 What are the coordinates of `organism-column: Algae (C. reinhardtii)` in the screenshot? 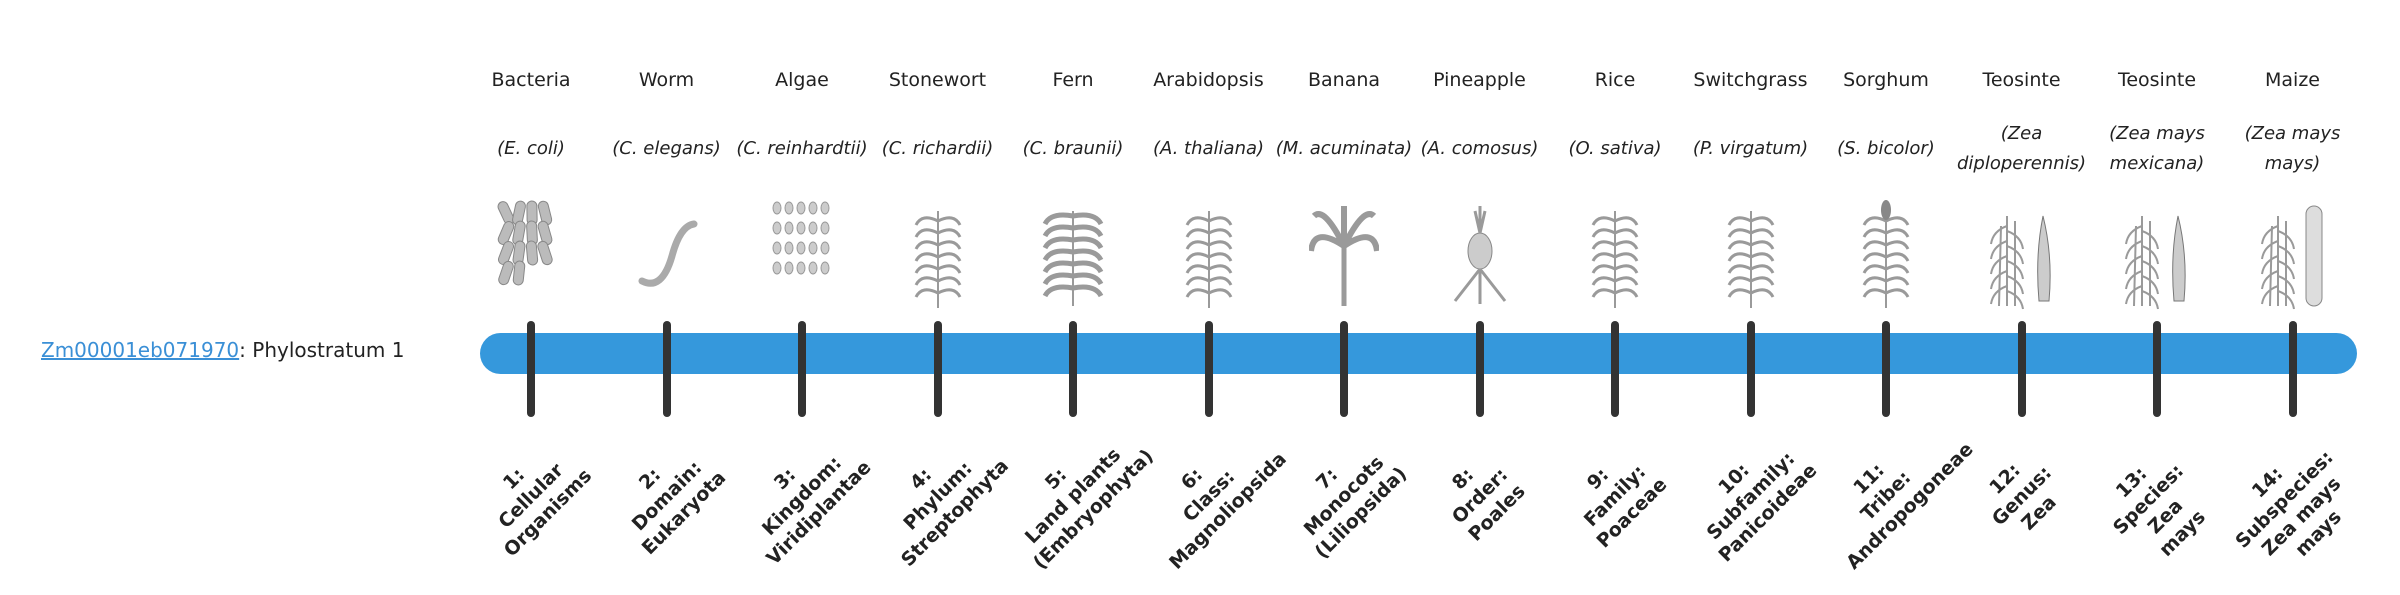 It's located at (802, 191).